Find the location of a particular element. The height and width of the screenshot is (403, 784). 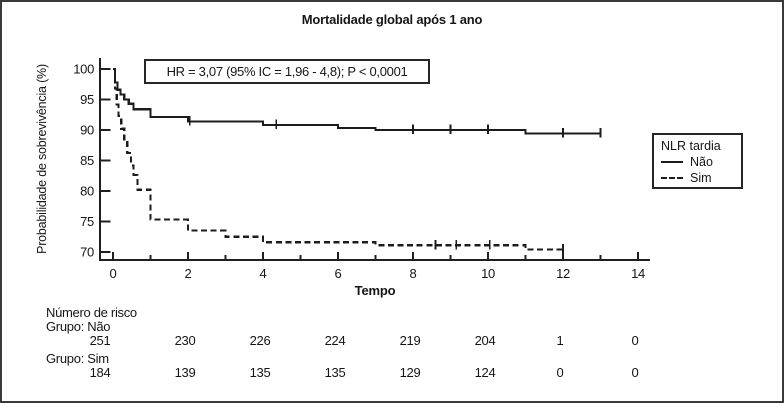

x-tick-label: 0 is located at coordinates (113, 273).